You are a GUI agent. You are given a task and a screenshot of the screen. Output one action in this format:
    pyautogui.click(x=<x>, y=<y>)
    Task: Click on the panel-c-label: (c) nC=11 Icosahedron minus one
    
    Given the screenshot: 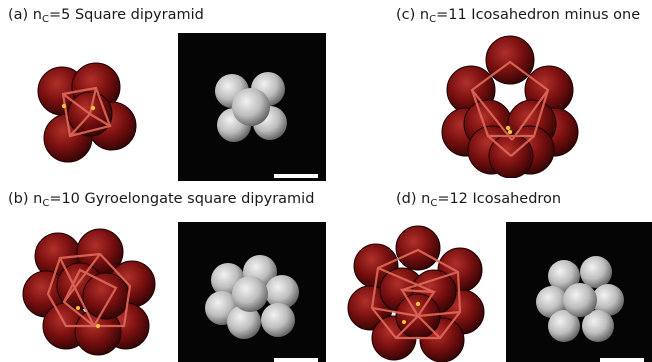 What is the action you would take?
    pyautogui.click(x=518, y=16)
    